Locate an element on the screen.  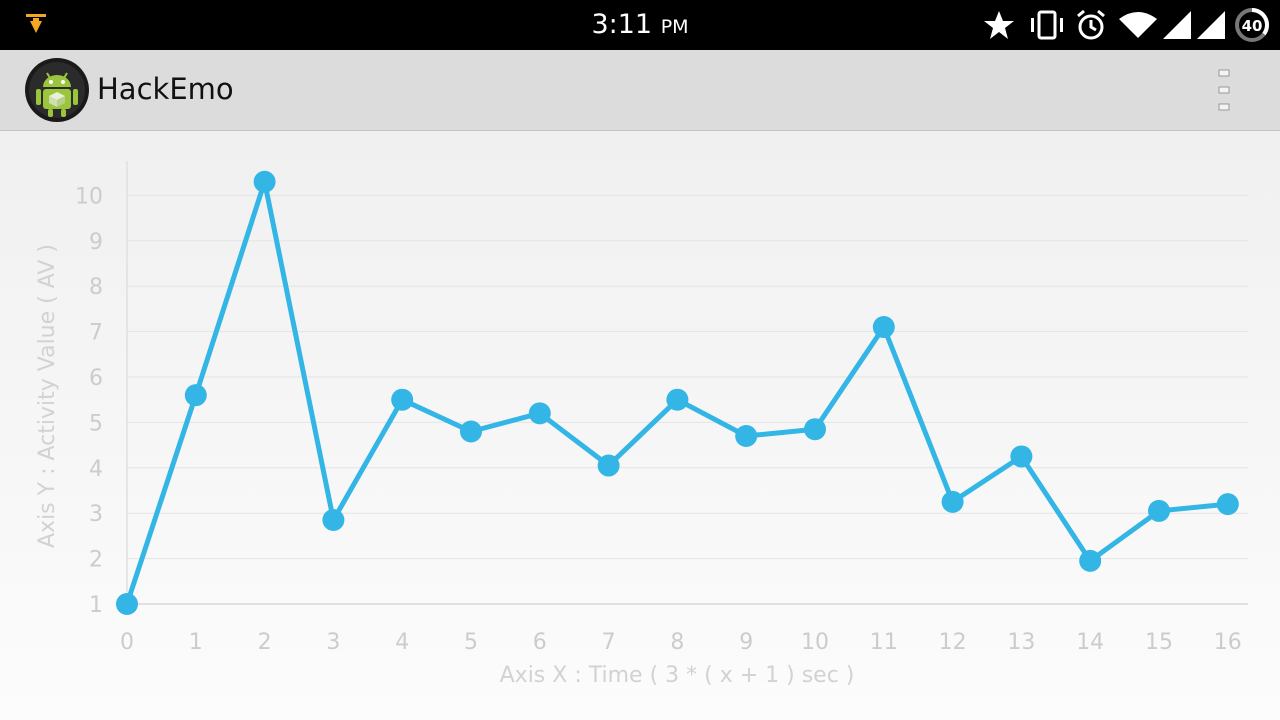
y-tick-labels: 1 2 3 4 5 6 7 8 9 10 is located at coordinates (89, 401).